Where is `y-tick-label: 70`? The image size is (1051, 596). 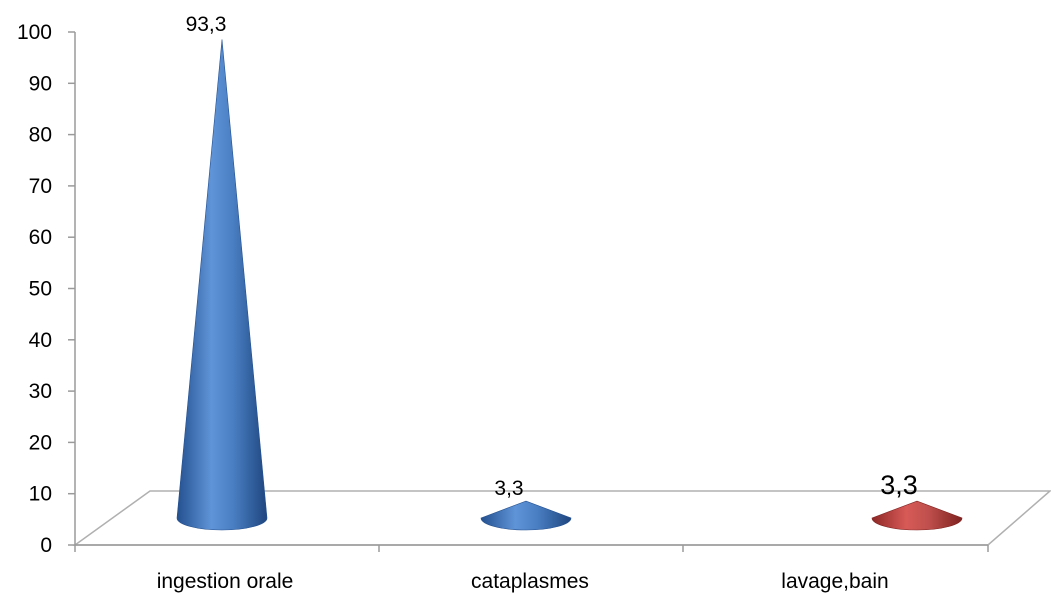
y-tick-label: 70 is located at coordinates (40, 186).